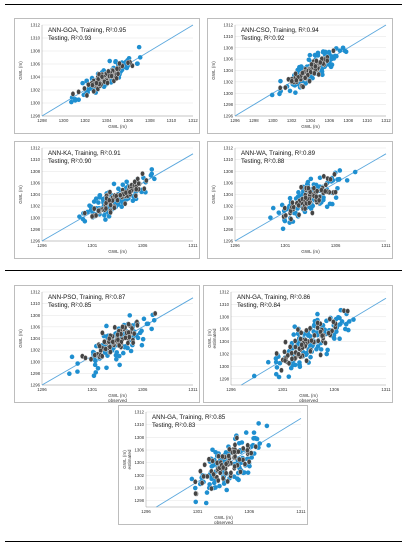 The width and height of the screenshot is (407, 550). Describe the element at coordinates (189, 417) in the screenshot. I see `panel-title: ANN-GA, Training, R²:0.85` at that location.